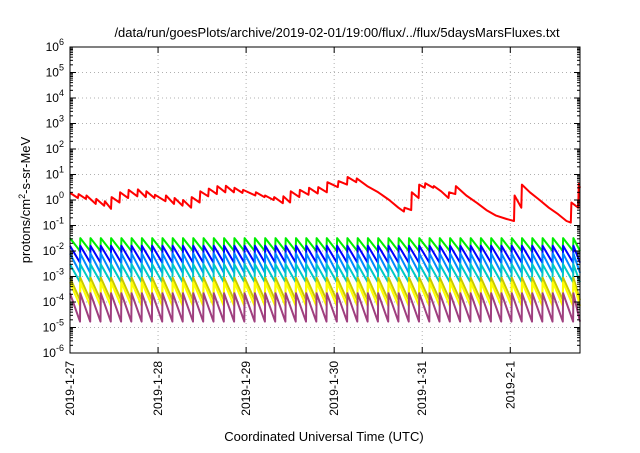  What do you see at coordinates (60, 221) in the screenshot?
I see `y-tick-exponent: -1` at bounding box center [60, 221].